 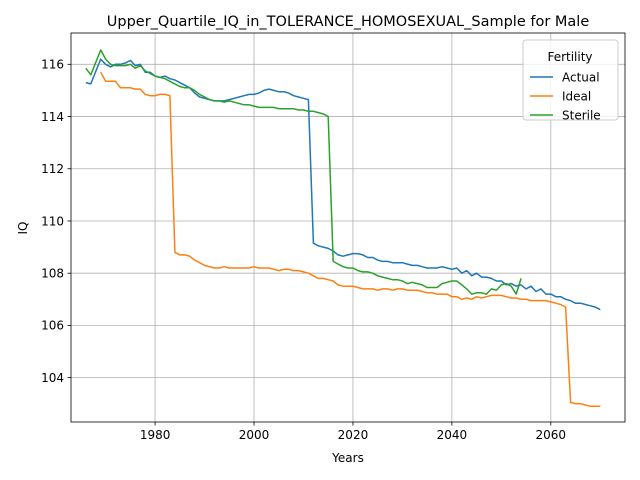 I want to click on x-tick-label: 2020, so click(x=353, y=435).